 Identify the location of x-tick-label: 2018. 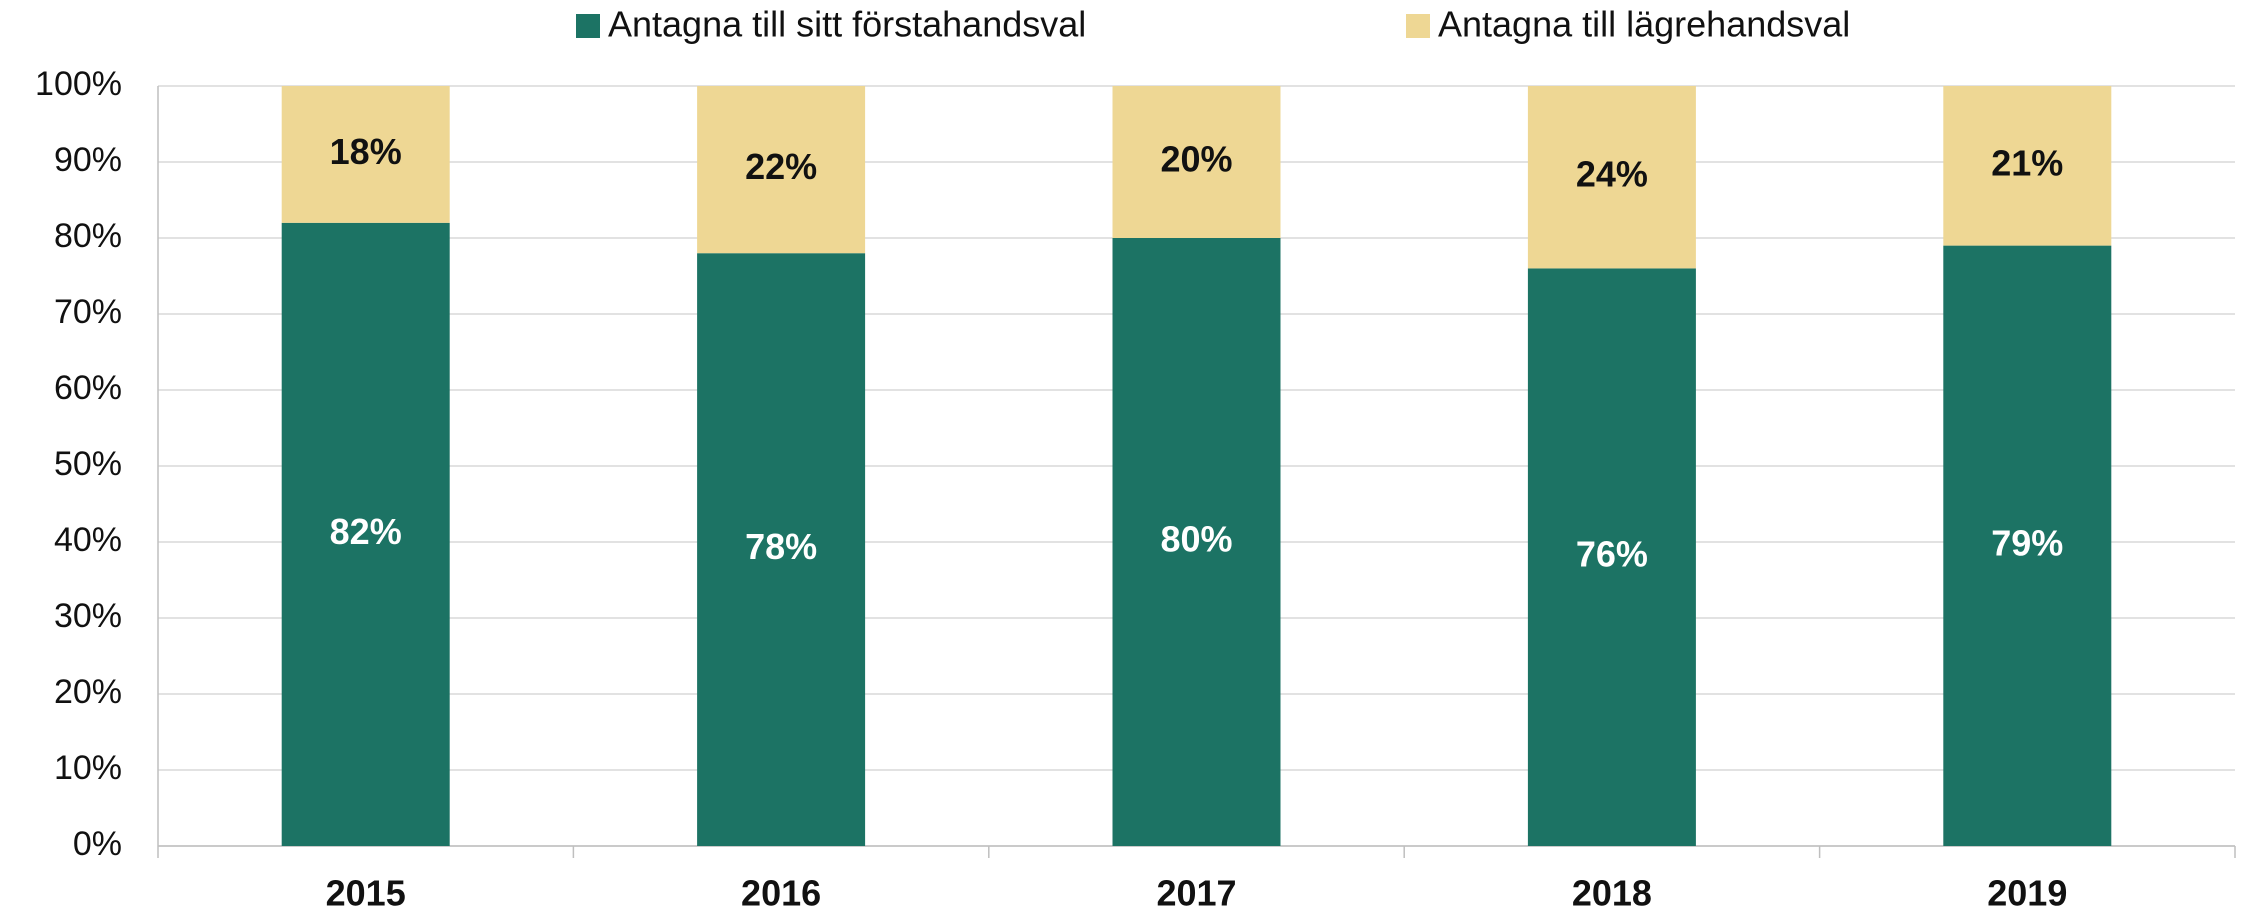
(1612, 893).